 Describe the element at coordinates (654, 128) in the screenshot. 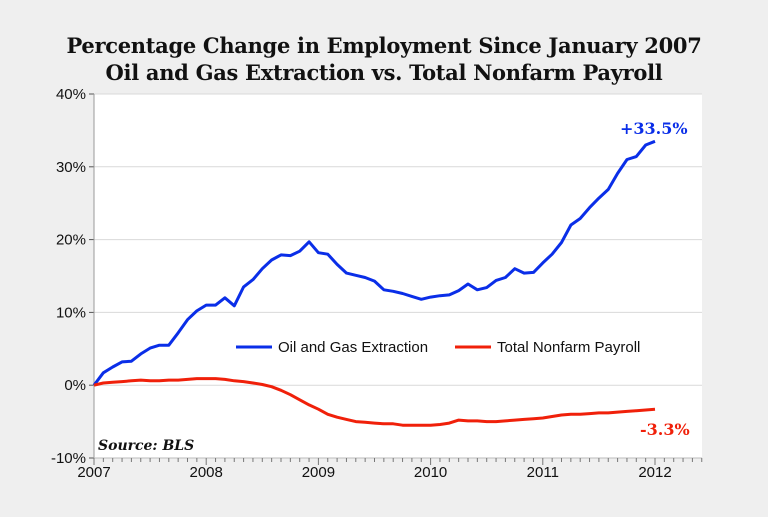

I see `annotation-oil-gas-end: +33.5%` at that location.